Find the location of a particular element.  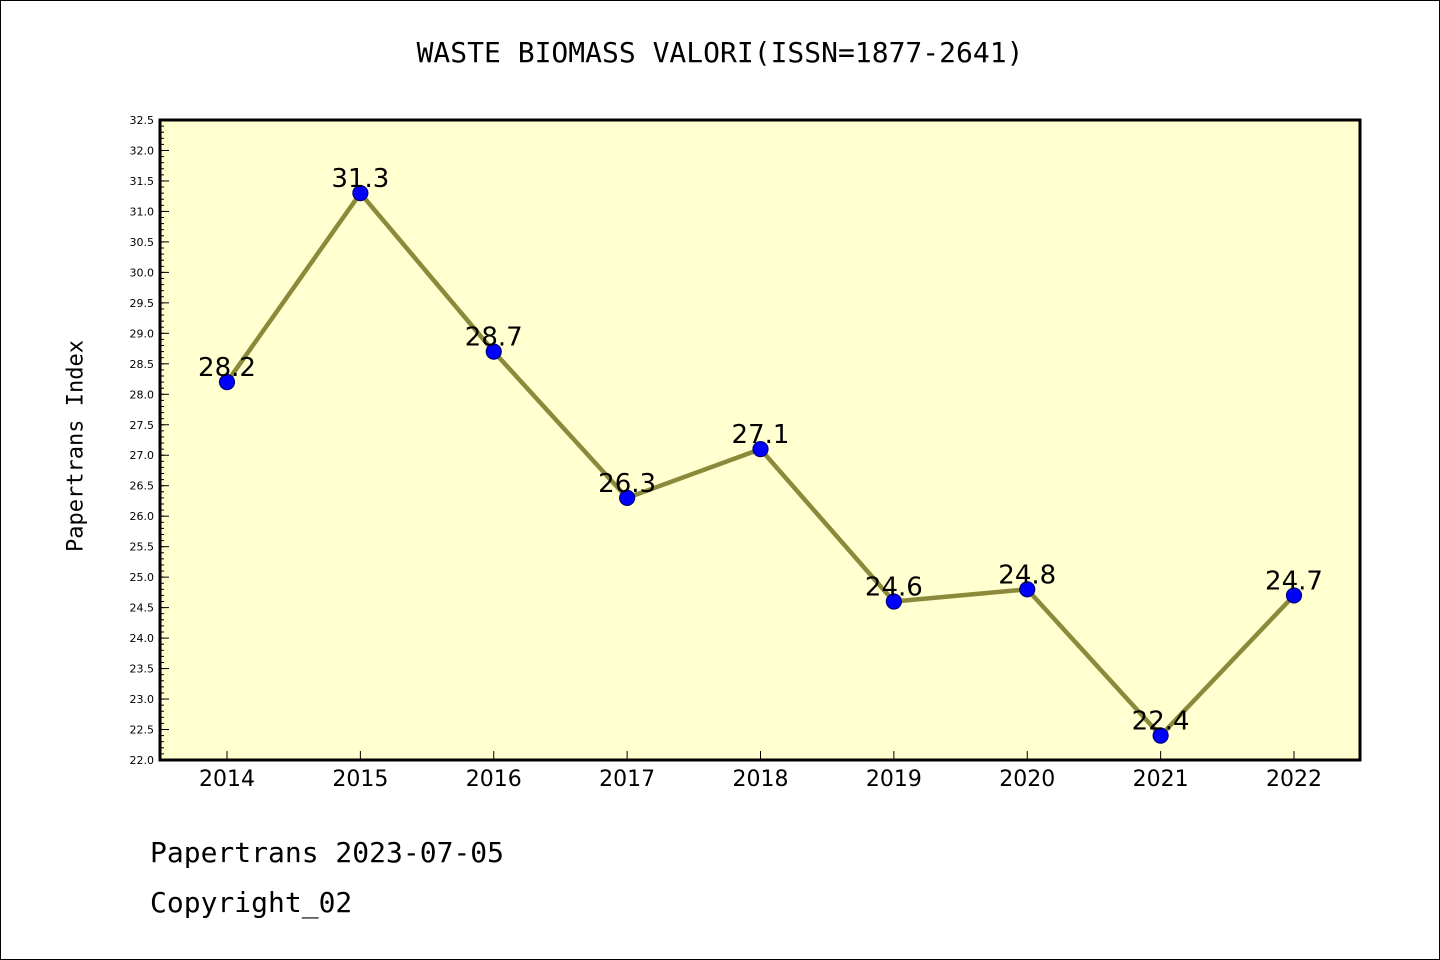

y-tick-label: 26.0 is located at coordinates (142, 516).